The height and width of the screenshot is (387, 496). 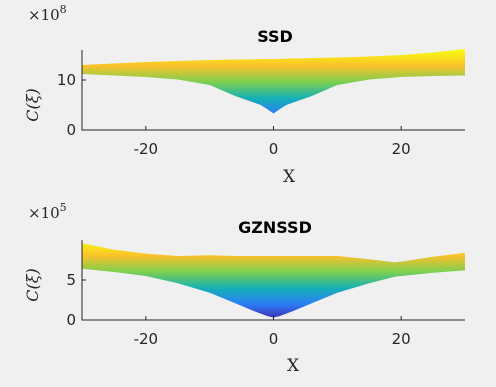 What do you see at coordinates (275, 227) in the screenshot?
I see `panel-gznssd-title: GZNSSD` at bounding box center [275, 227].